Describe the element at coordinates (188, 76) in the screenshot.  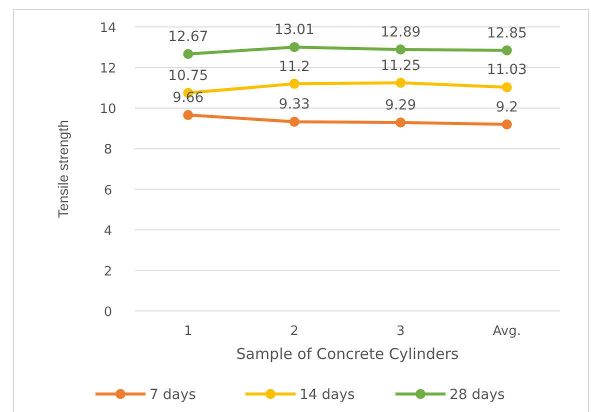
I see `data-label: 10.75` at that location.